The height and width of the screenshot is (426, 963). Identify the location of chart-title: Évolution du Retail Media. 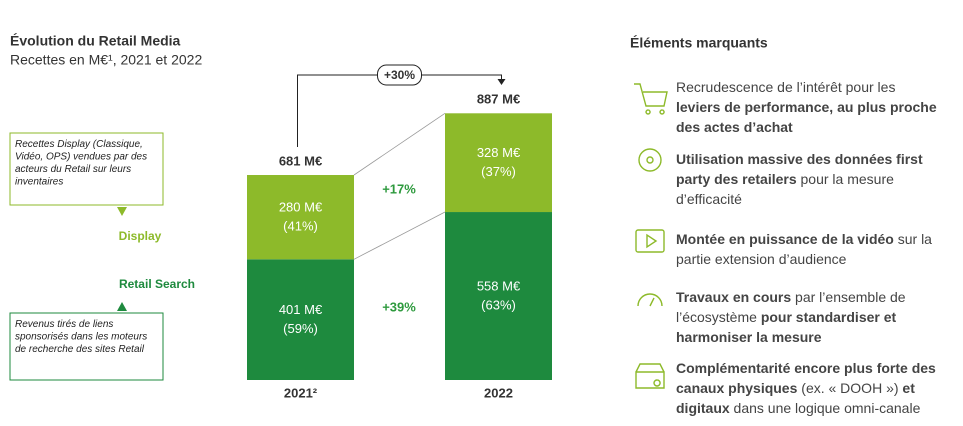
(95, 41).